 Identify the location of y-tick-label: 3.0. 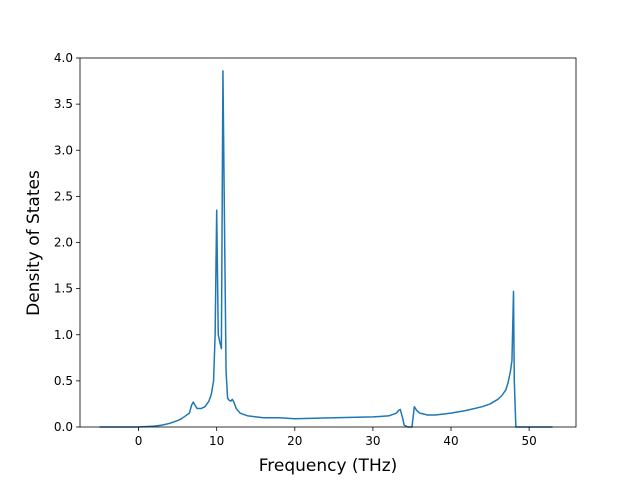
(63, 150).